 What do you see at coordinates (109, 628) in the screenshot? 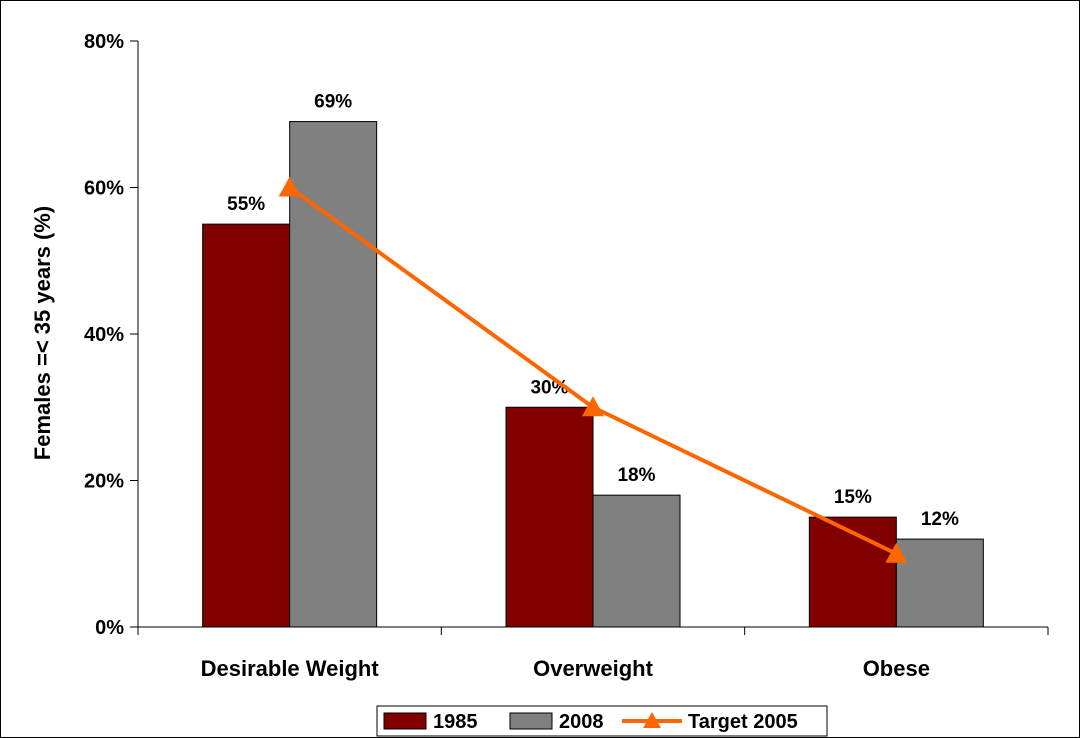
I see `y-tick-label: 0%` at bounding box center [109, 628].